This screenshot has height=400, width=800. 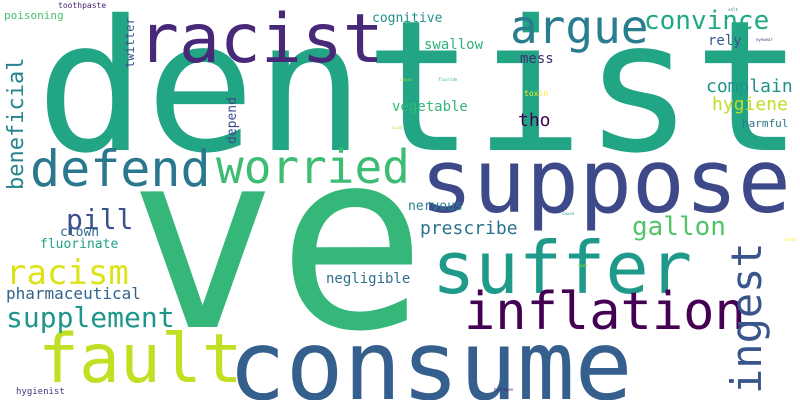 What do you see at coordinates (100, 219) in the screenshot?
I see `word-pill: pill` at bounding box center [100, 219].